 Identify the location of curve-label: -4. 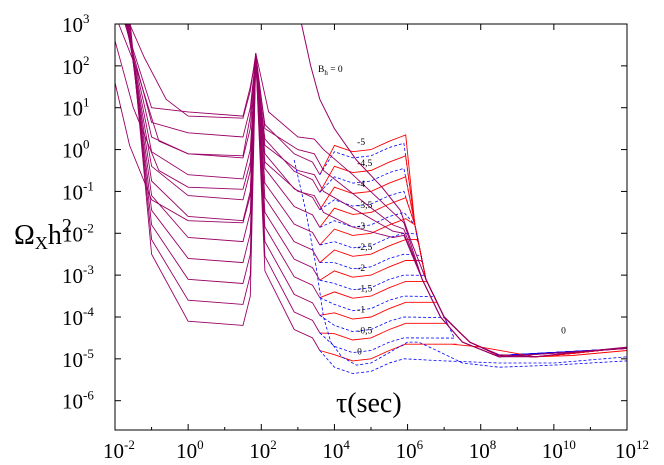
(361, 185).